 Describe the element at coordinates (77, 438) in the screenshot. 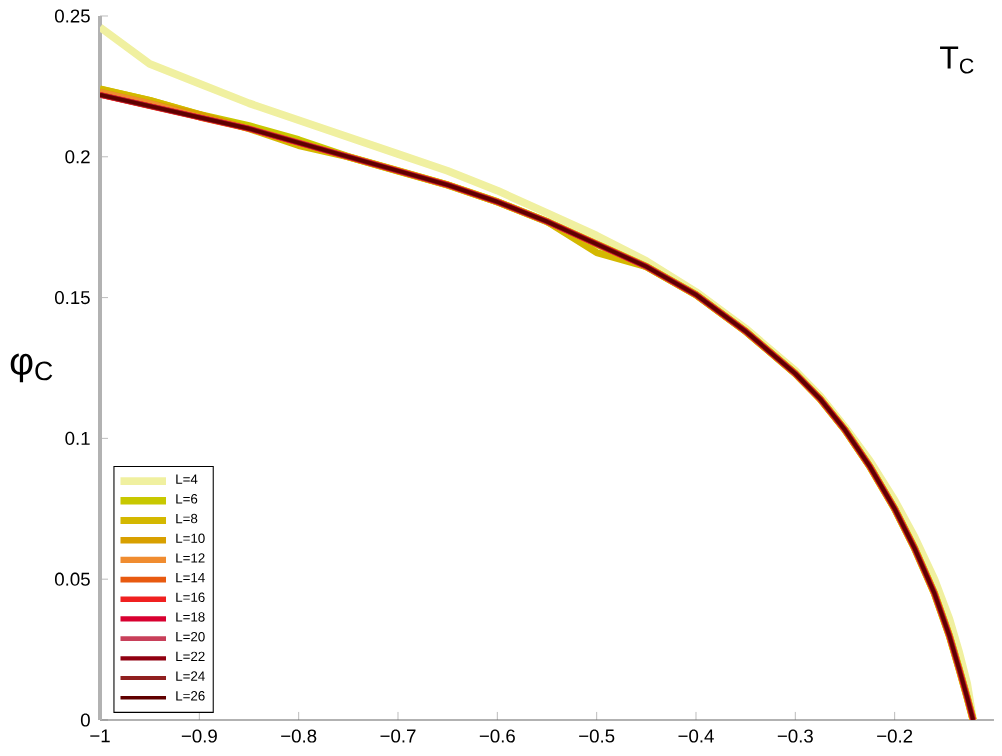

I see `y-tick-label: 0.1` at that location.